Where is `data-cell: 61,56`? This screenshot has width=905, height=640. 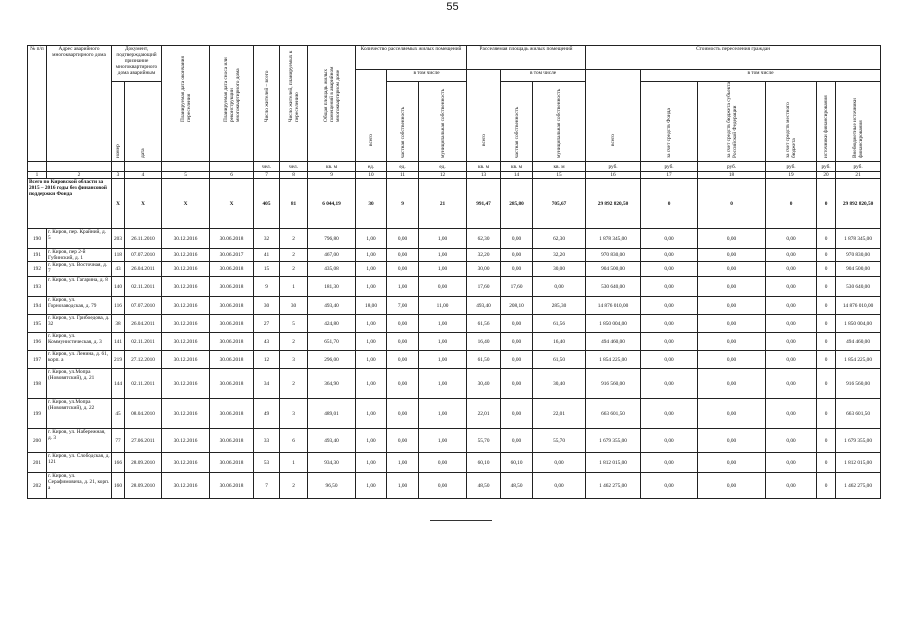 data-cell: 61,56 is located at coordinates (484, 323).